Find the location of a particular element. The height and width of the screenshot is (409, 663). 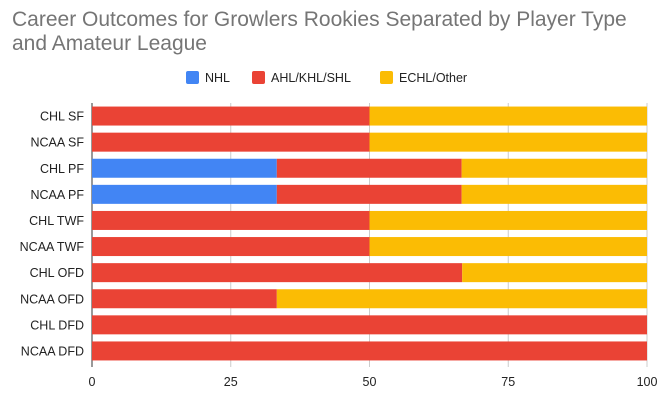

category-label: NCAA TWF is located at coordinates (52, 247).